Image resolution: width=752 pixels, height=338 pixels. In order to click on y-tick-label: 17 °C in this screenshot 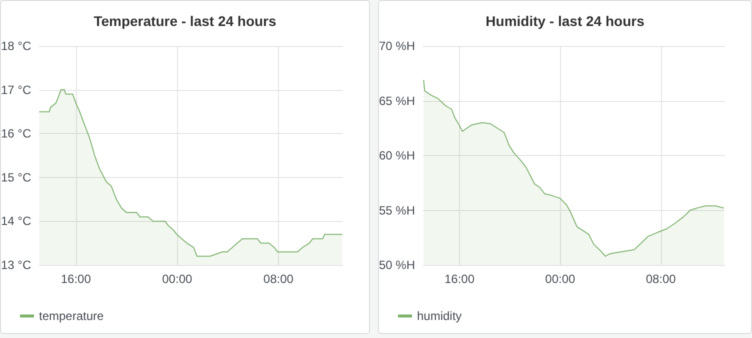, I will do `click(16, 89)`.